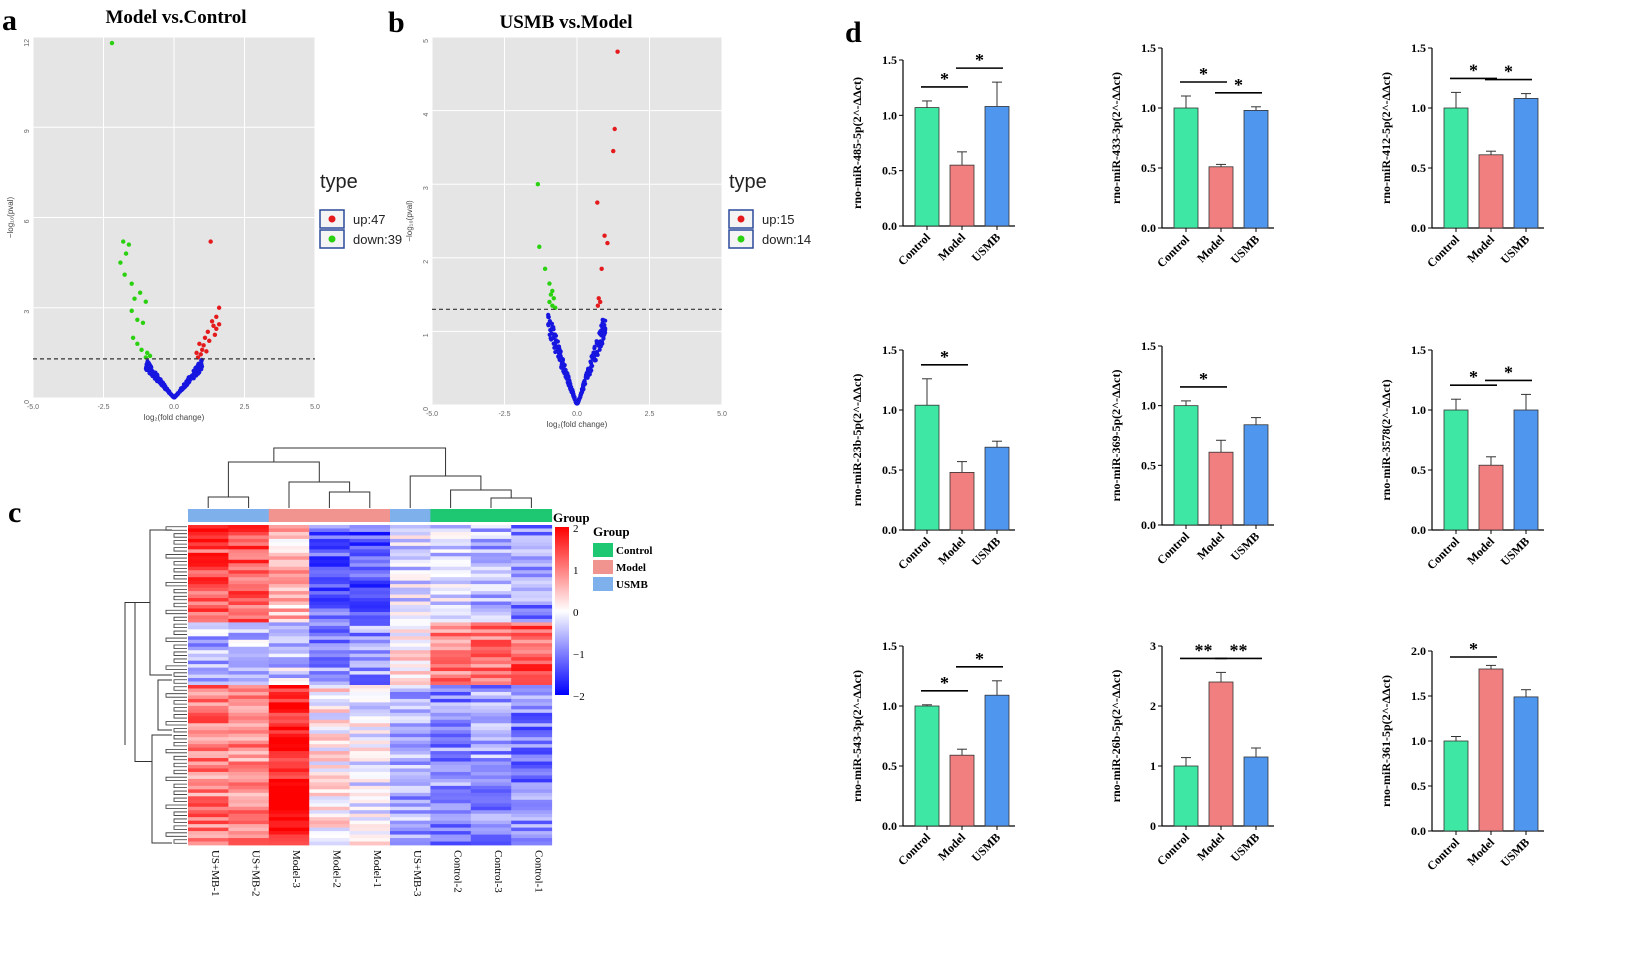 The width and height of the screenshot is (1644, 955). What do you see at coordinates (634, 551) in the screenshot?
I see `group-legend-label: Control` at bounding box center [634, 551].